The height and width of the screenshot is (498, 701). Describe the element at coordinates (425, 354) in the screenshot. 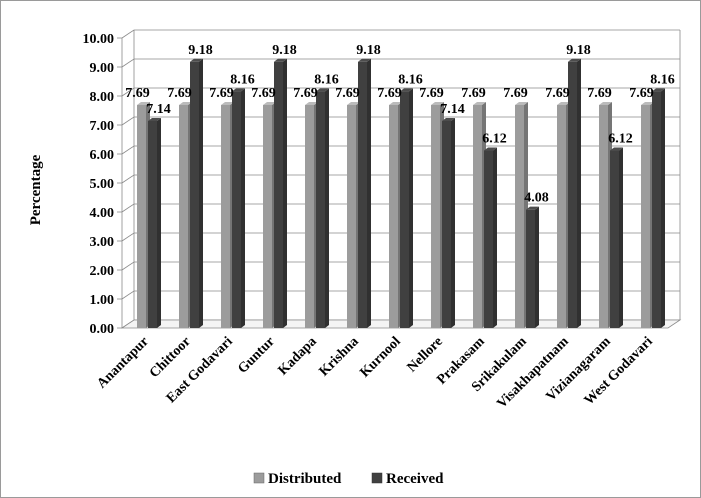

I see `x-tick-label-nellore: Nellore` at that location.